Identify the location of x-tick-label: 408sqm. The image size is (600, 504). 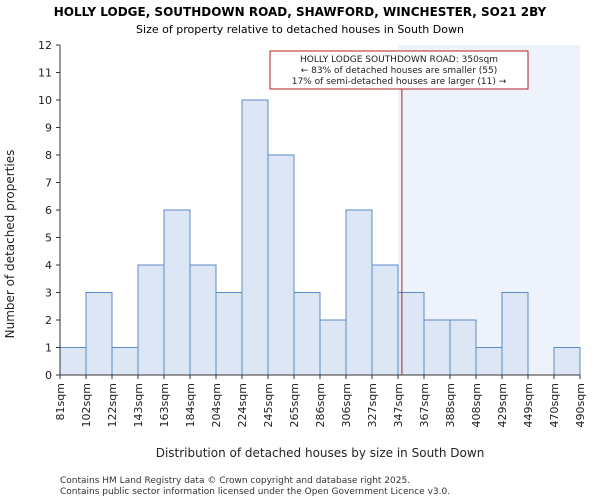
(476, 405).